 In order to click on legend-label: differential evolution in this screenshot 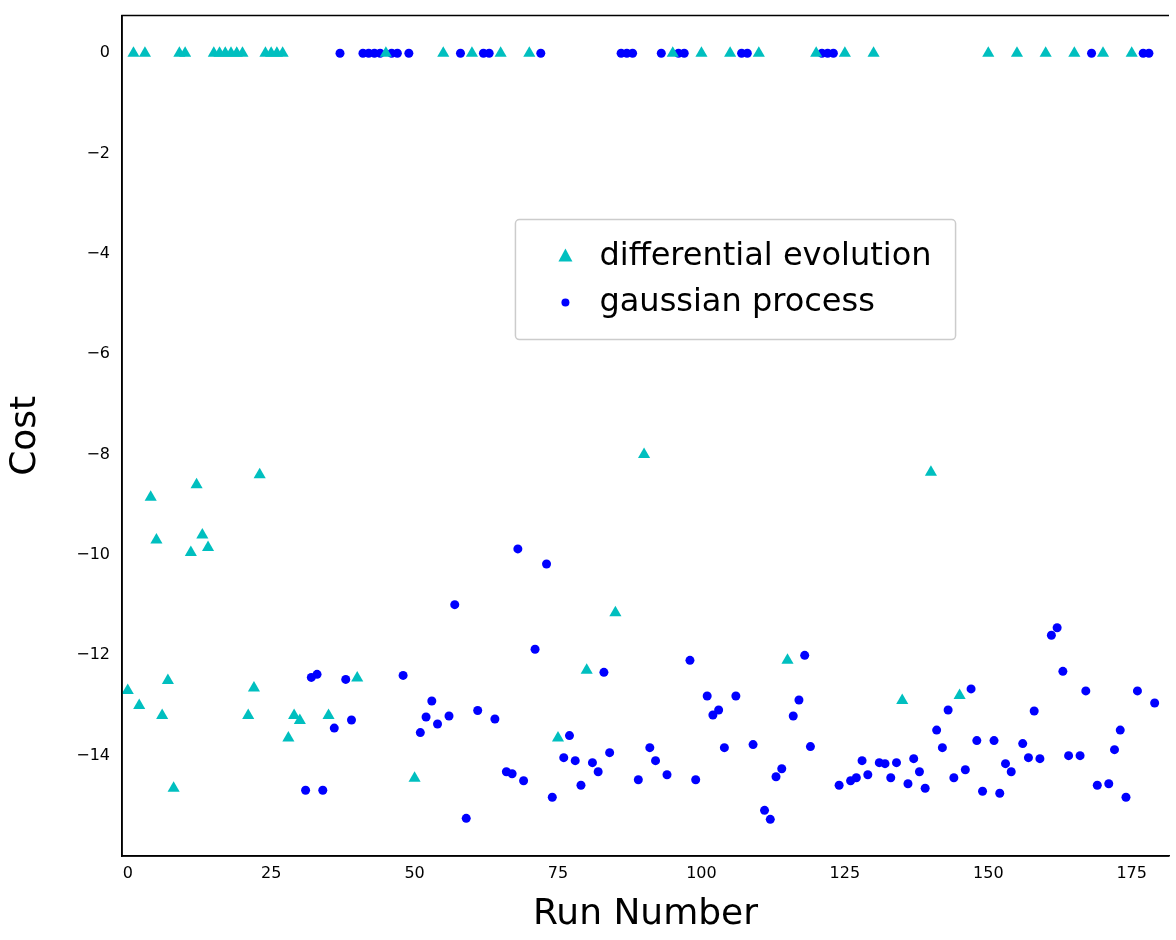, I will do `click(765, 253)`.